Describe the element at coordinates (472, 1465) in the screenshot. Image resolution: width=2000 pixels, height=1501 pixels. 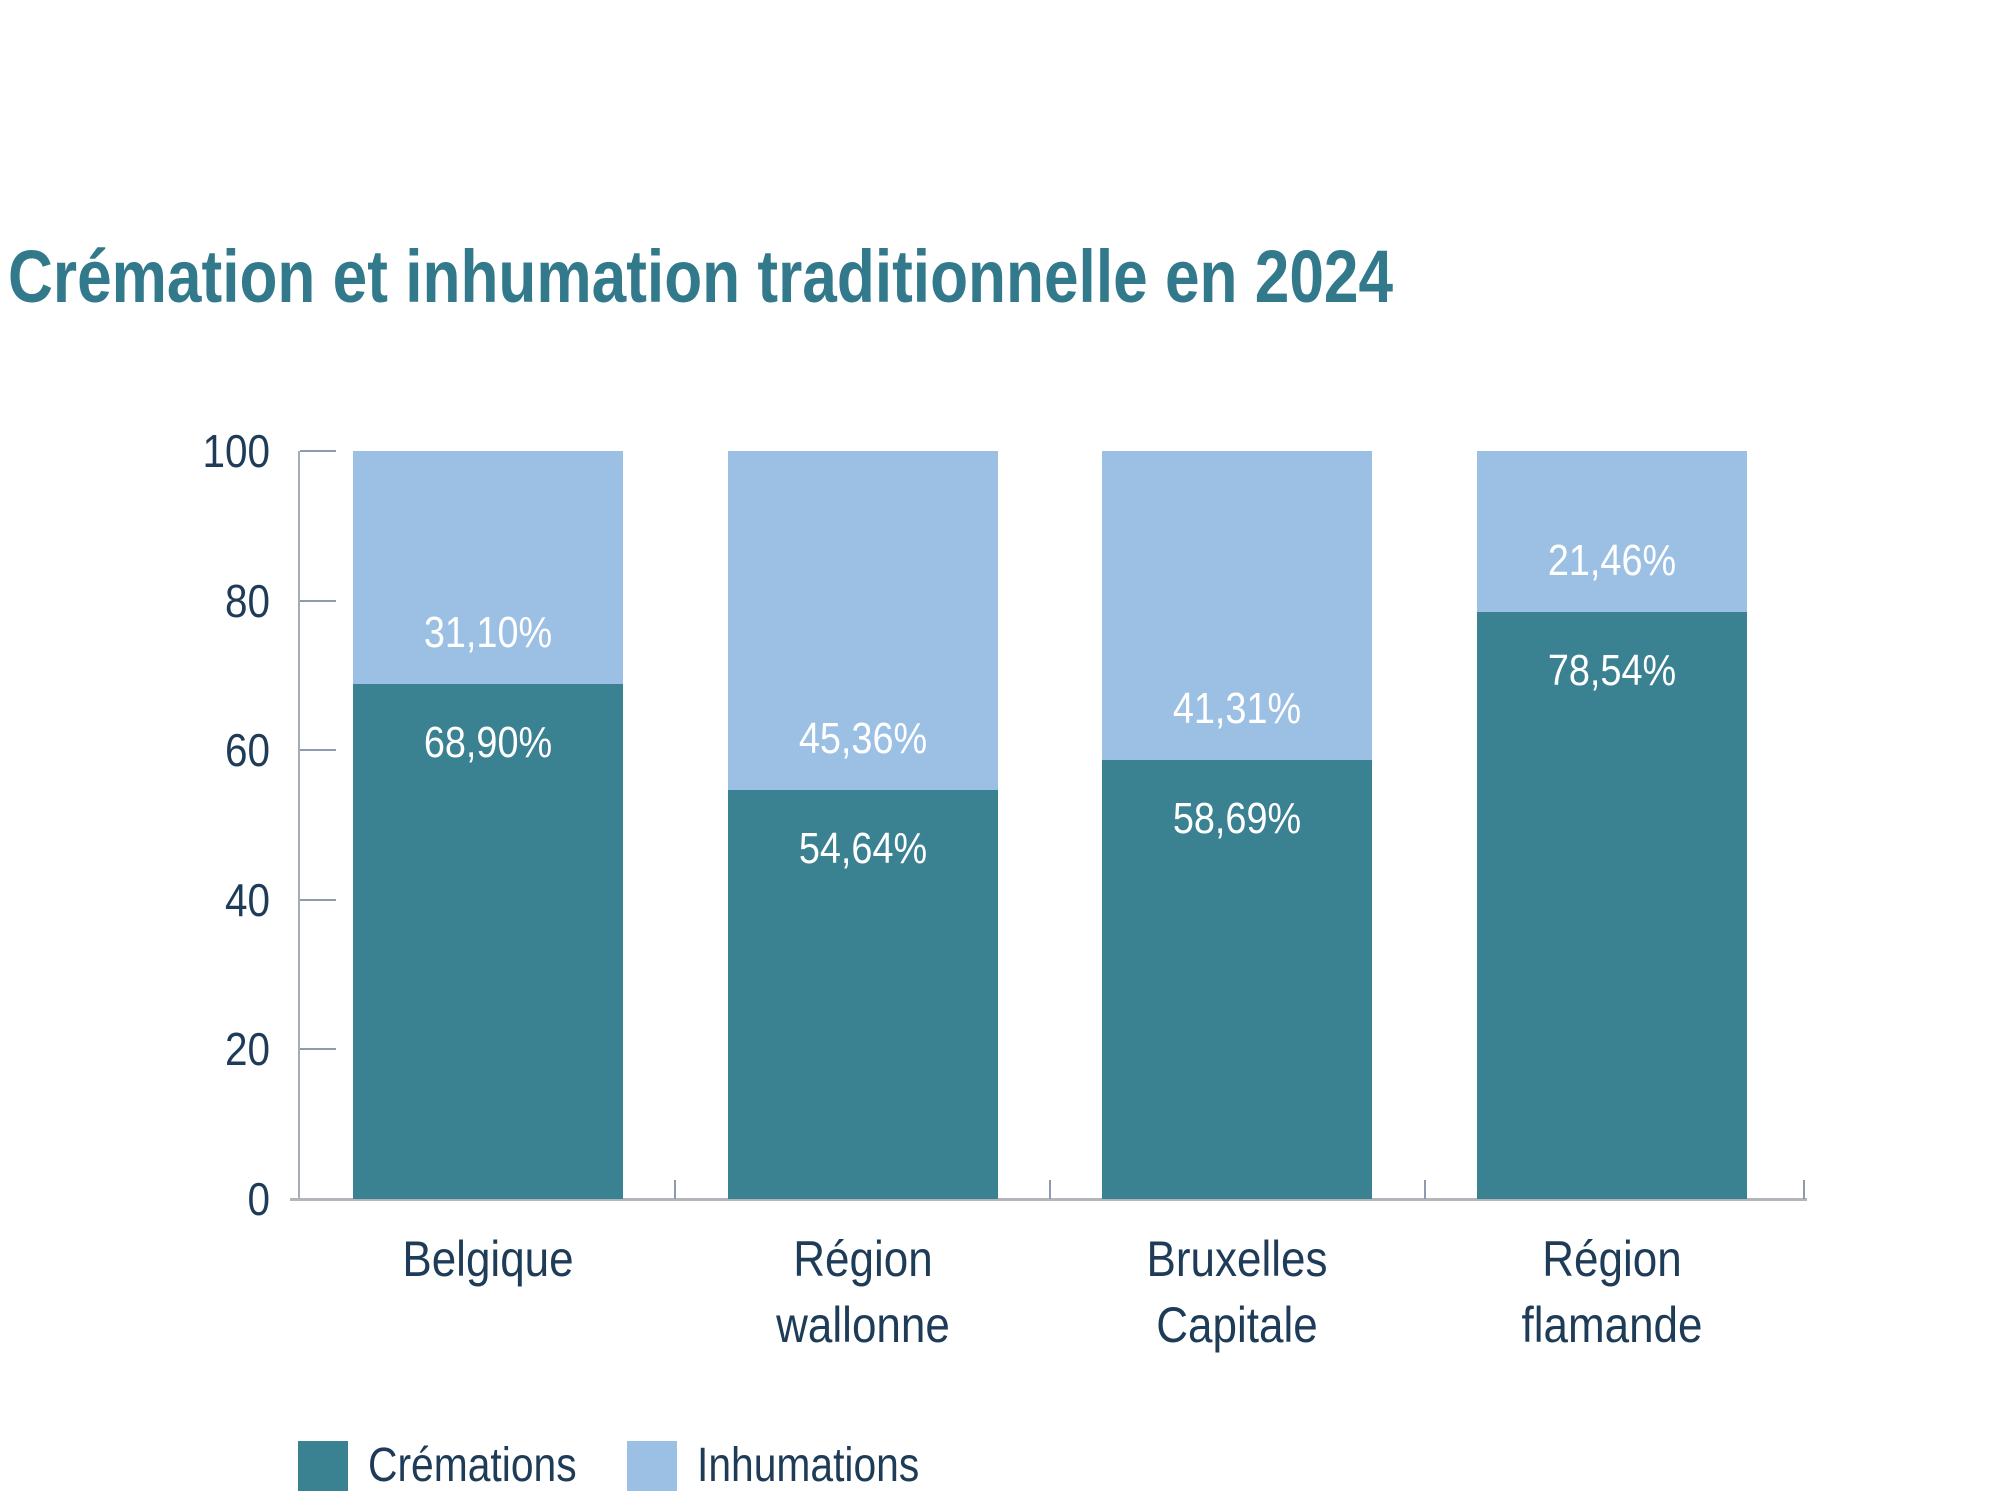
I see `legend-label-cremations: Crémations` at that location.